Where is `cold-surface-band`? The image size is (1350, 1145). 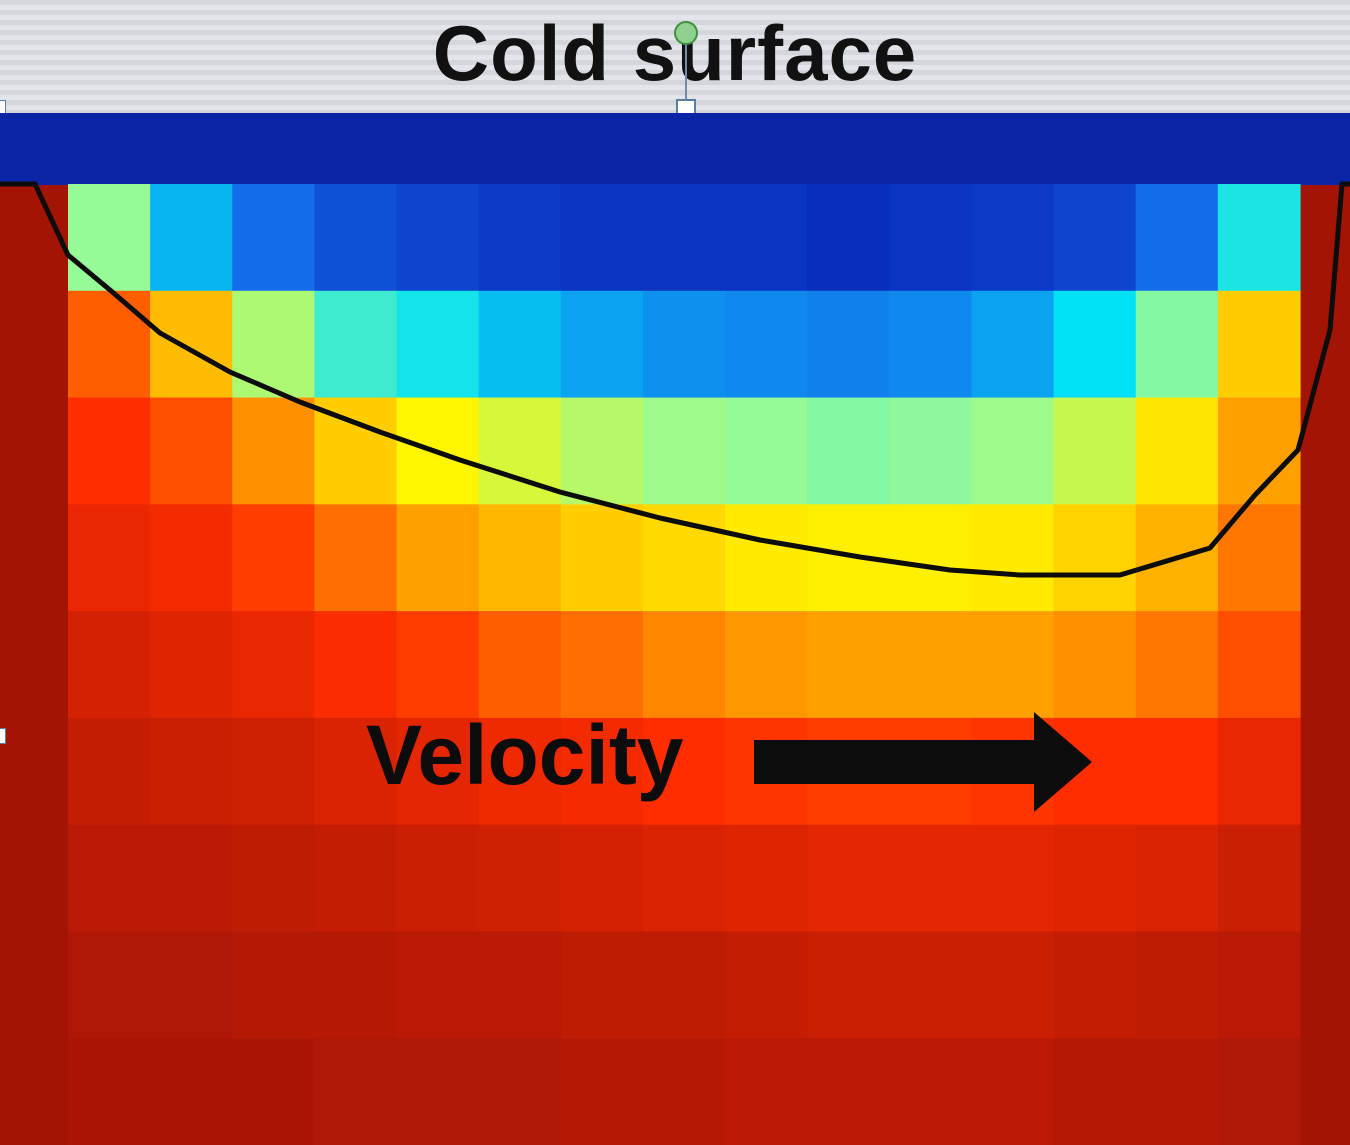
cold-surface-band is located at coordinates (675, 149).